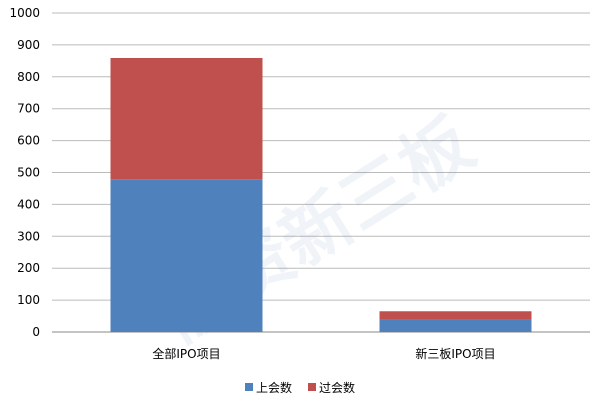  Describe the element at coordinates (28, 45) in the screenshot. I see `y-tick-label: 900` at that location.